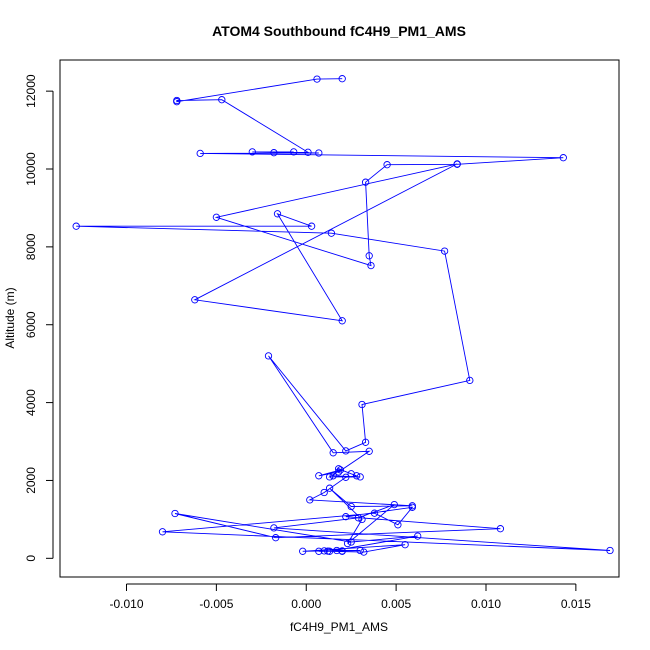 This screenshot has width=650, height=650. What do you see at coordinates (126, 604) in the screenshot?
I see `x-tick-label: -0.010` at bounding box center [126, 604].